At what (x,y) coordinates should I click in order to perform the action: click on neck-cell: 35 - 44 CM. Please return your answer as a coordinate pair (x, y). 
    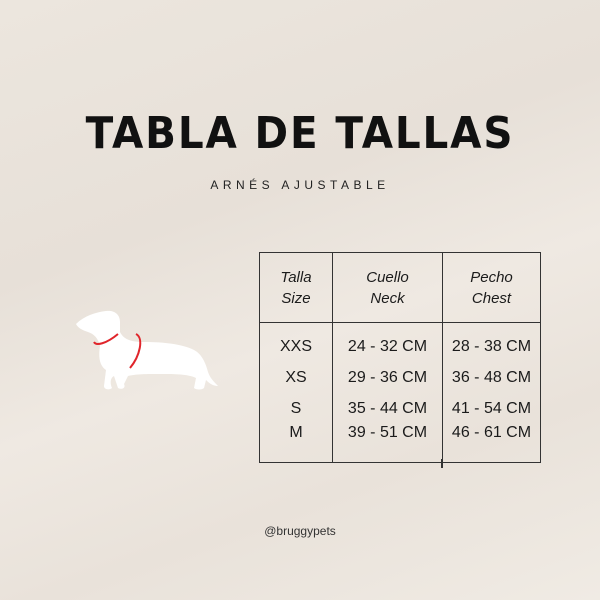
    Looking at the image, I should click on (387, 408).